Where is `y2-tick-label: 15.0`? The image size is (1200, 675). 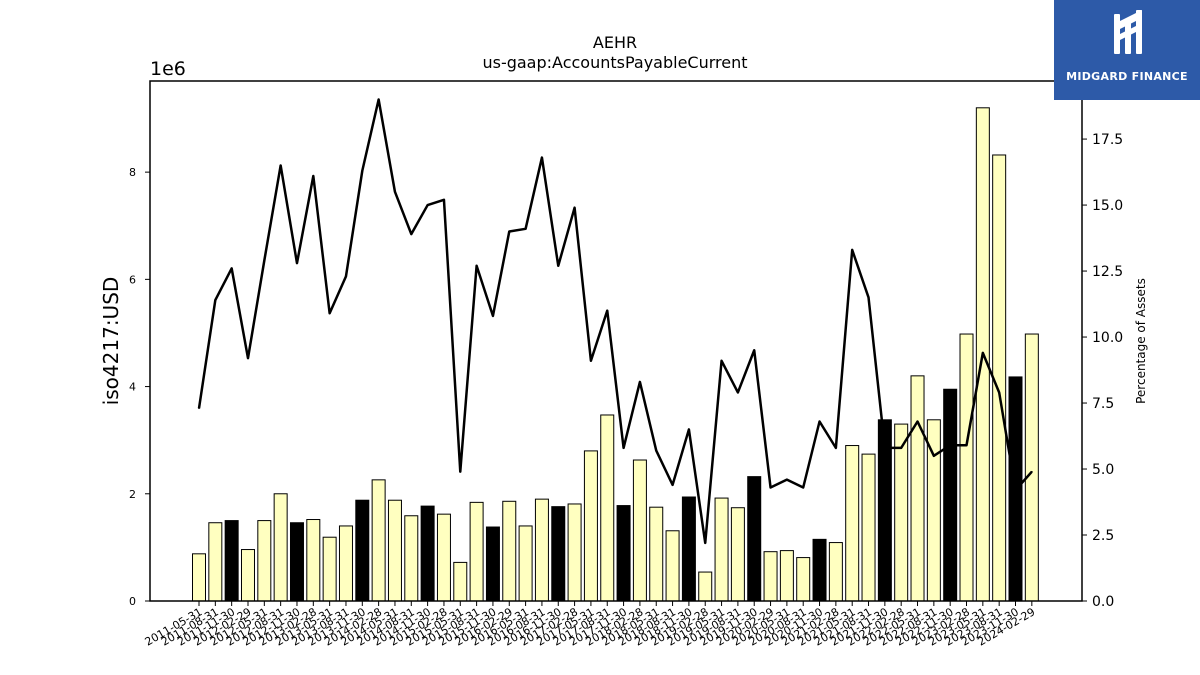 y2-tick-label: 15.0 is located at coordinates (1107, 206).